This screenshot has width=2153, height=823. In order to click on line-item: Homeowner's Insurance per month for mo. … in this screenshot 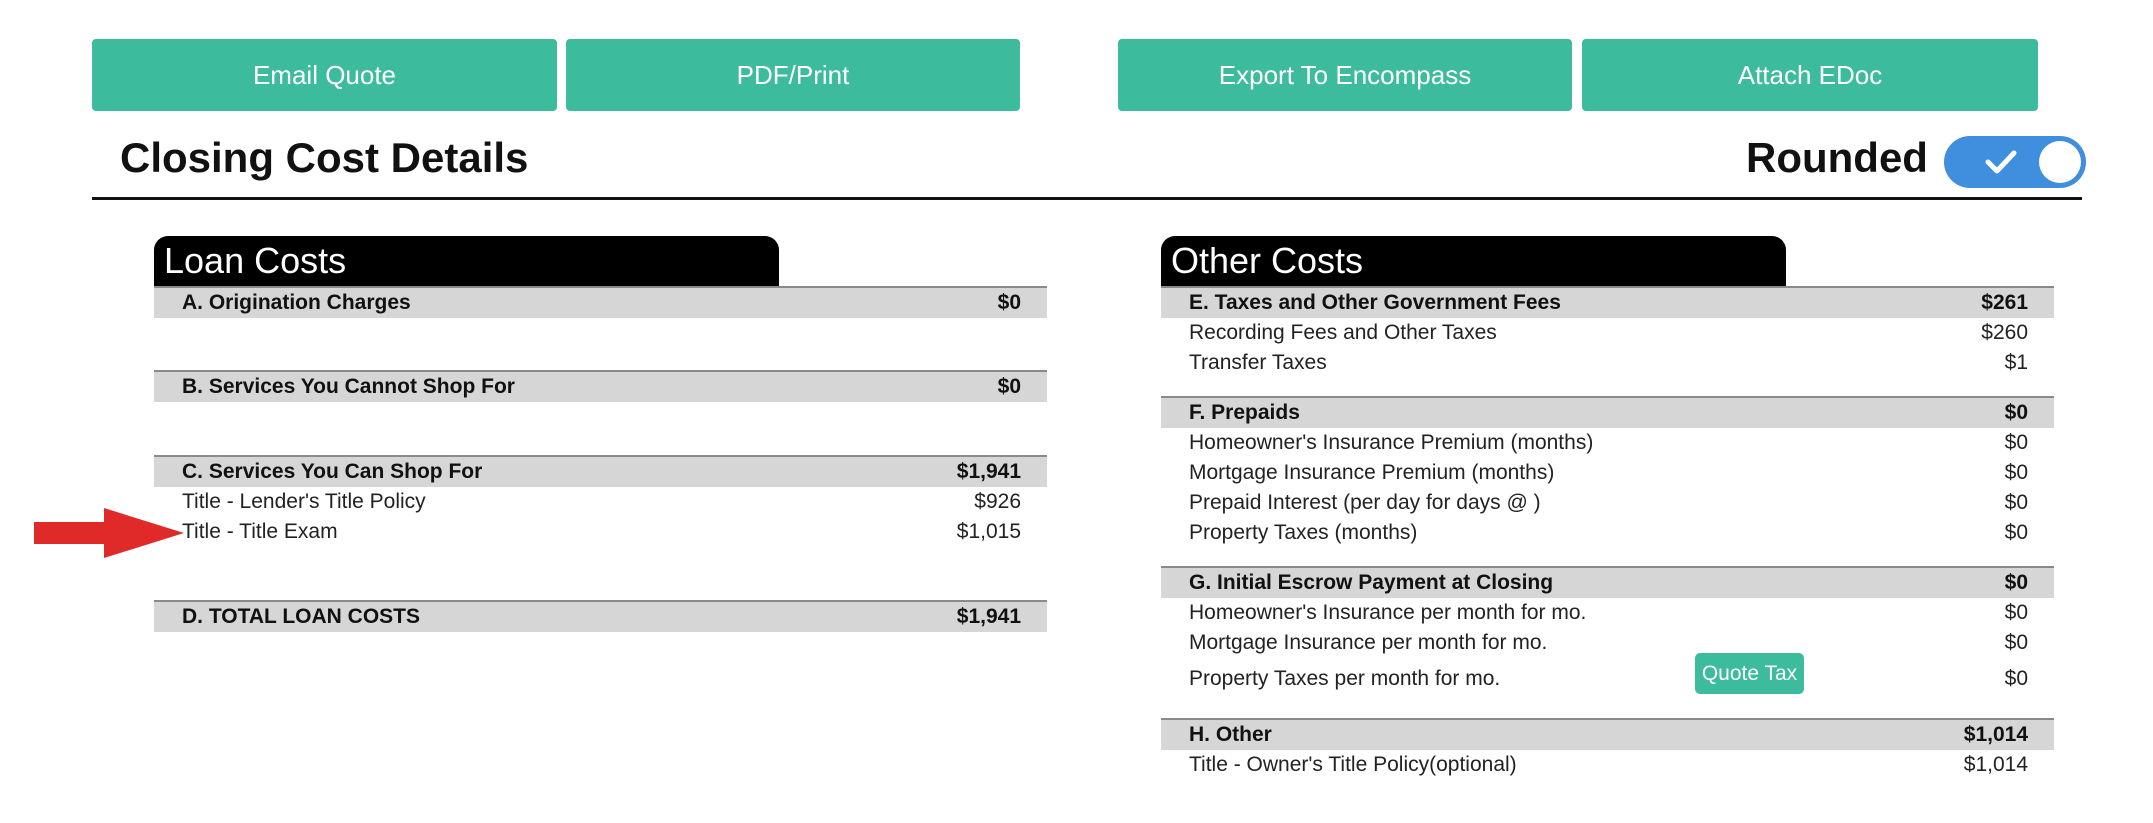, I will do `click(1607, 613)`.